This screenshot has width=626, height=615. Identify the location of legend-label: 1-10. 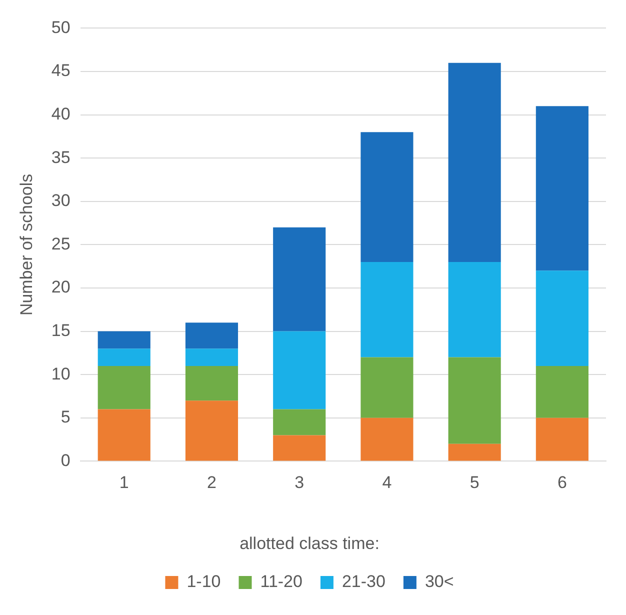
(203, 582).